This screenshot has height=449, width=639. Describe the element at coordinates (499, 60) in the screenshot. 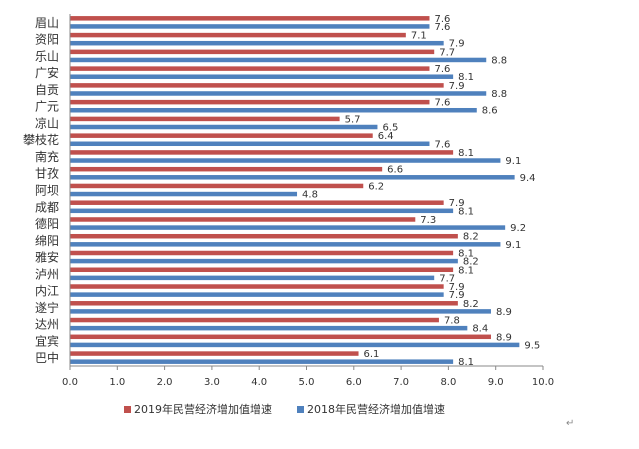

I see `data-label-s1-2: 8.8` at that location.